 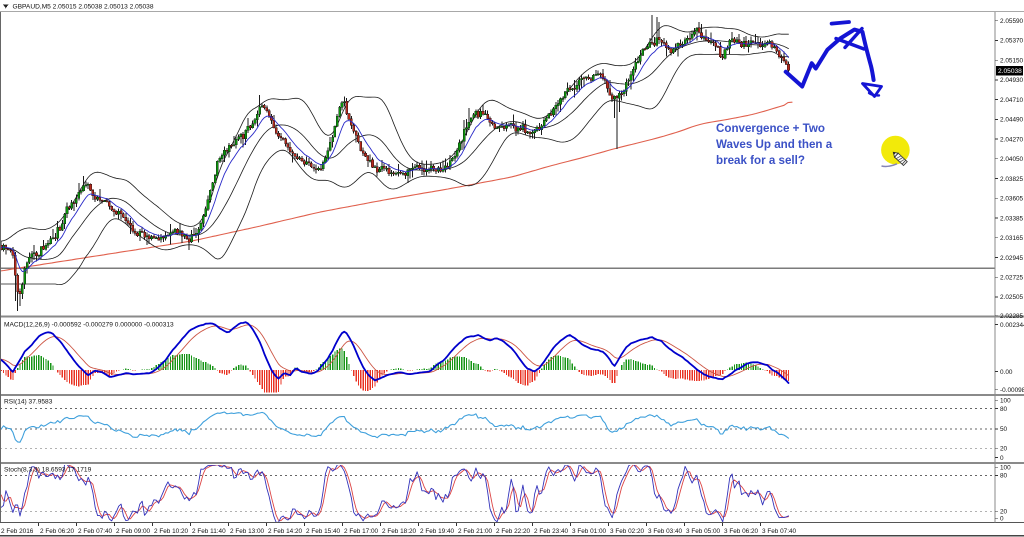 What do you see at coordinates (1012, 316) in the screenshot?
I see `svg-text: 2.02285` at bounding box center [1012, 316].